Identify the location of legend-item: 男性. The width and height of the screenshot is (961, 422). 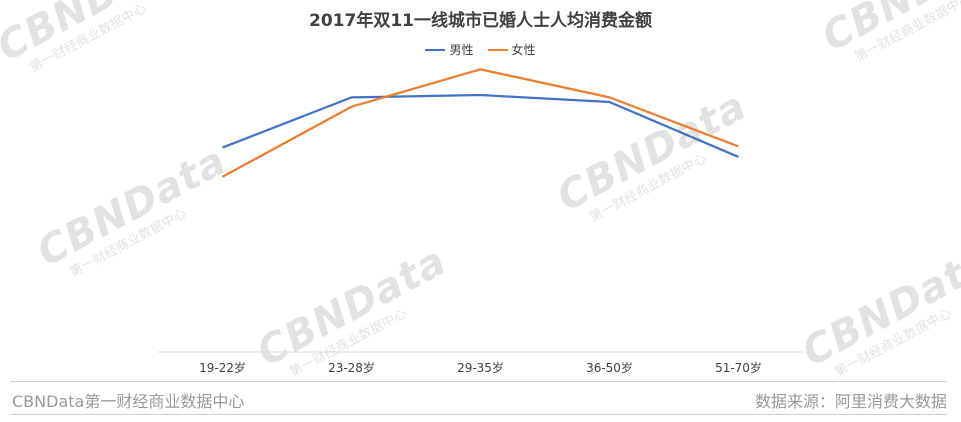
(449, 49).